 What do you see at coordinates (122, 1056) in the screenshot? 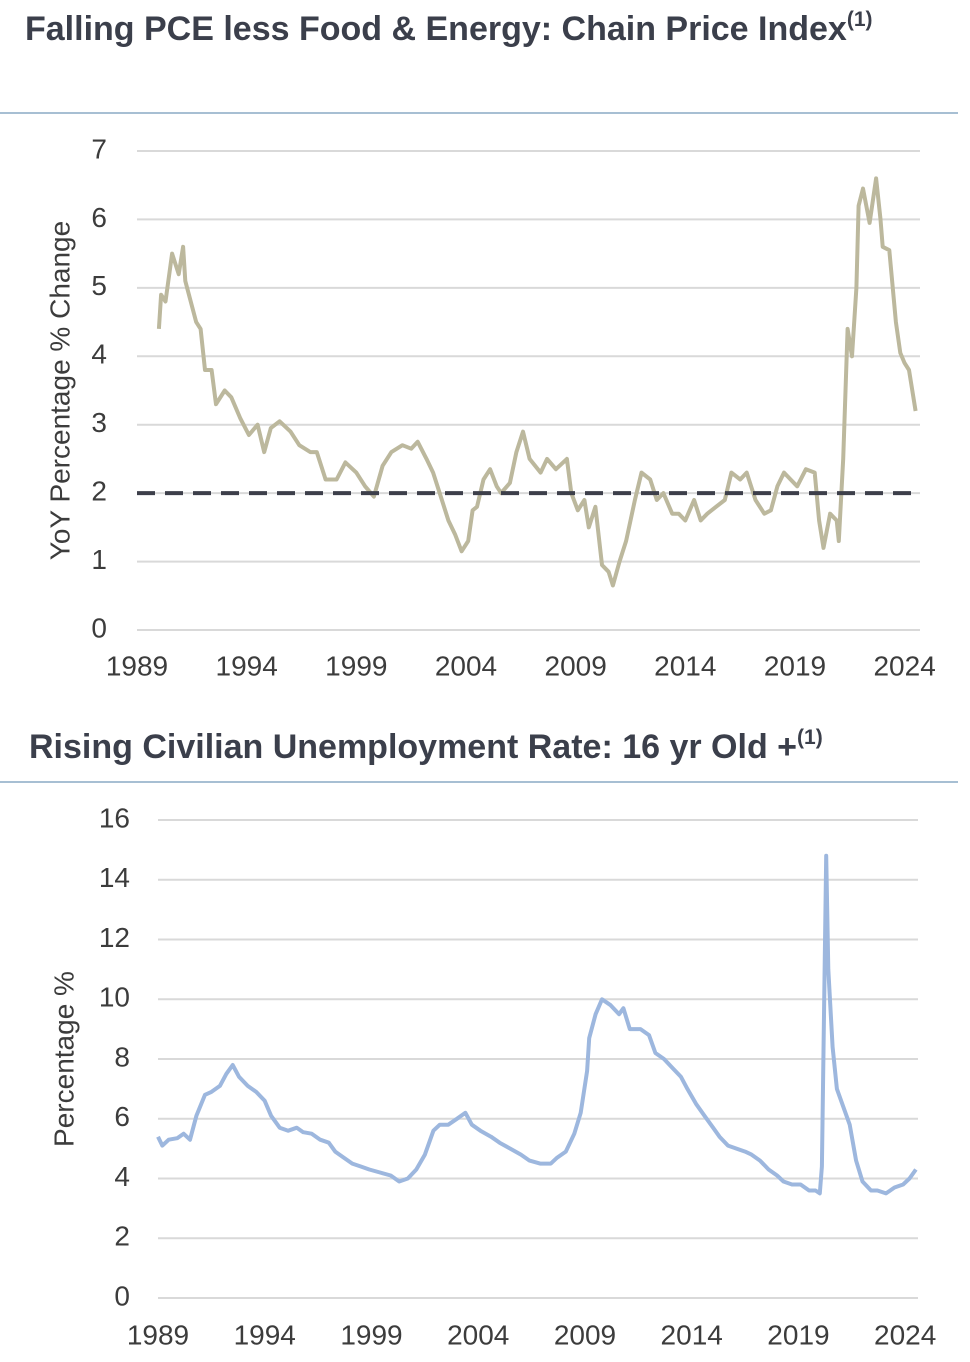
I see `y-tick-label: 8` at bounding box center [122, 1056].